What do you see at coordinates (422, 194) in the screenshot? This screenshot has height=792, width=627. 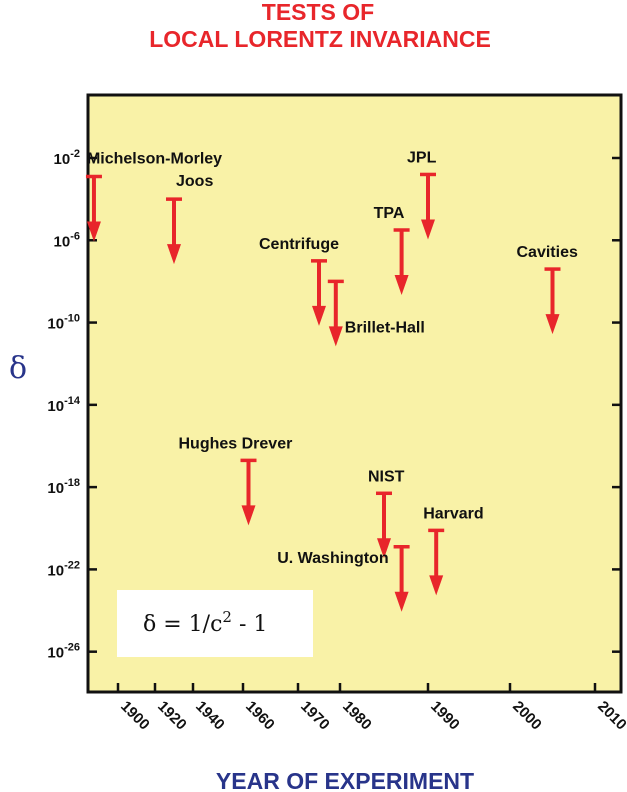 I see `experiment-marker: JPL` at bounding box center [422, 194].